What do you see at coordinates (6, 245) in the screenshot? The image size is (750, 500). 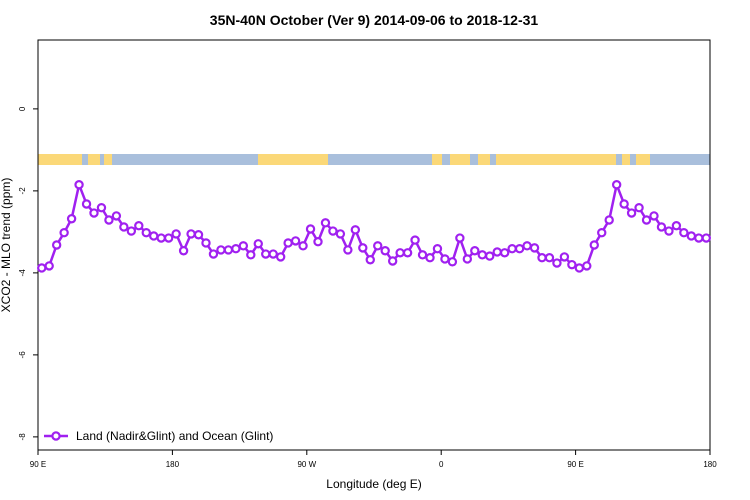 I see `y-axis-label: XCO2 - MLO trend (ppm)` at bounding box center [6, 245].